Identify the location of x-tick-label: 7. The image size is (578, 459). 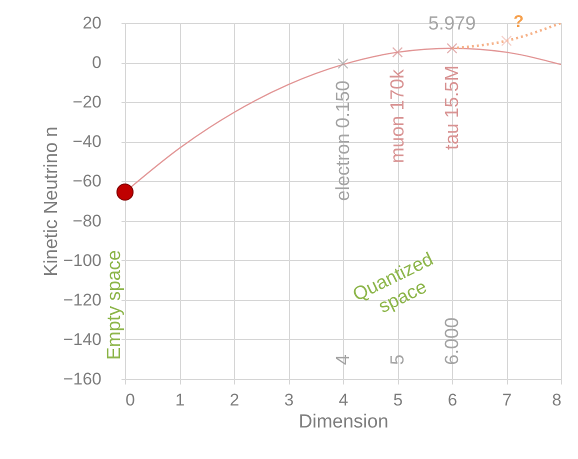
(507, 400).